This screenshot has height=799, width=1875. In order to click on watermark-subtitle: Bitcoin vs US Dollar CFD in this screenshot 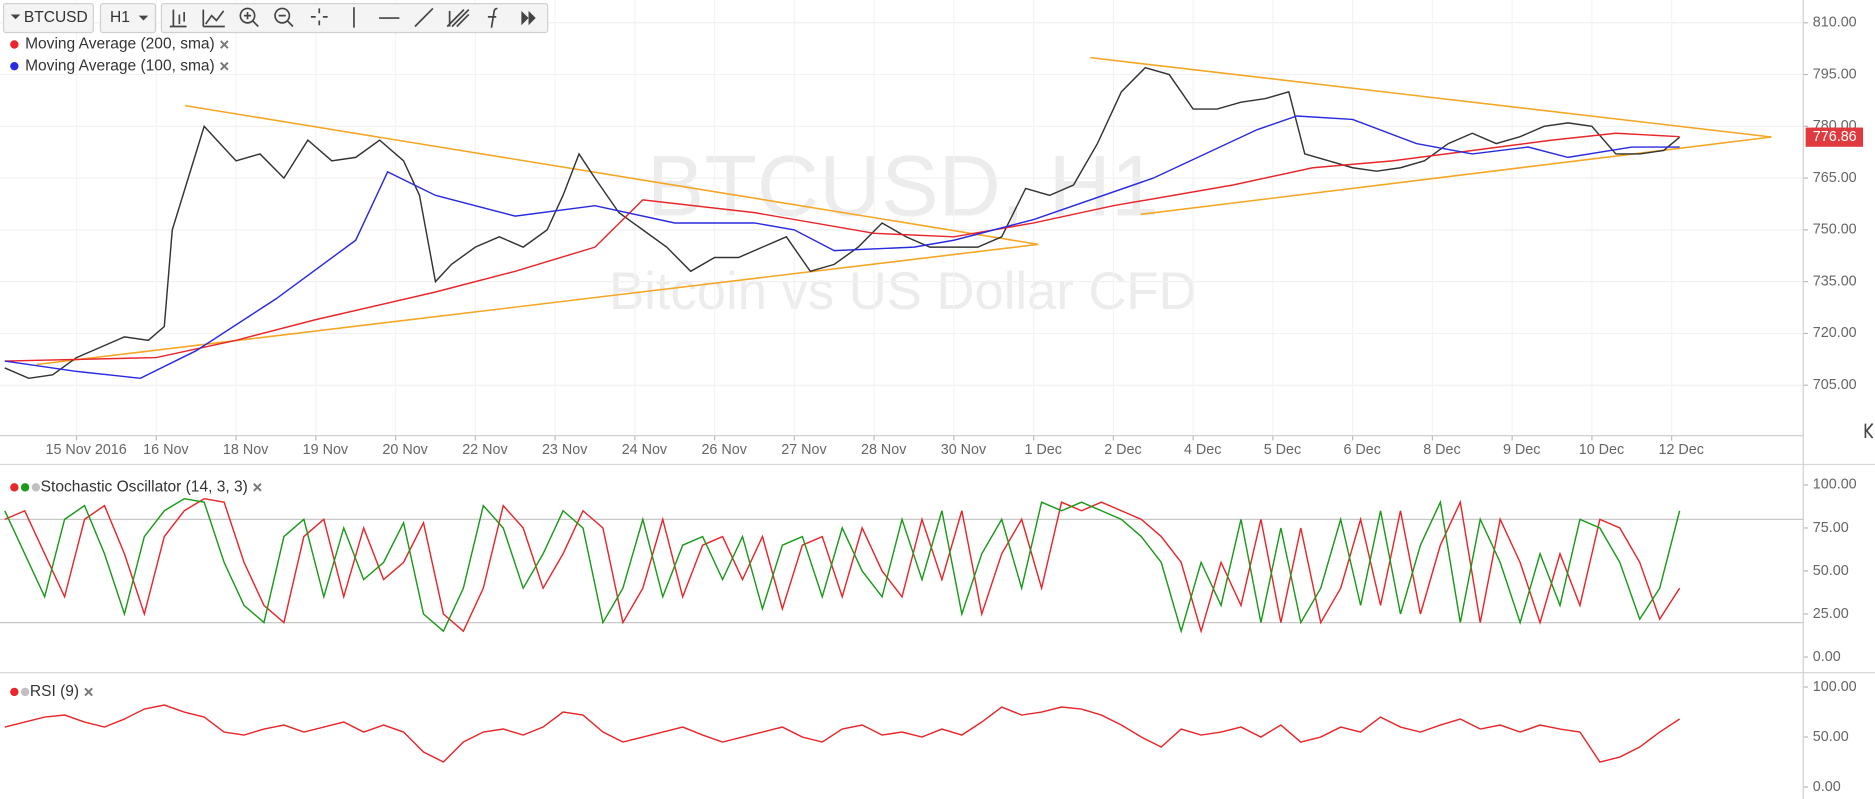, I will do `click(902, 291)`.